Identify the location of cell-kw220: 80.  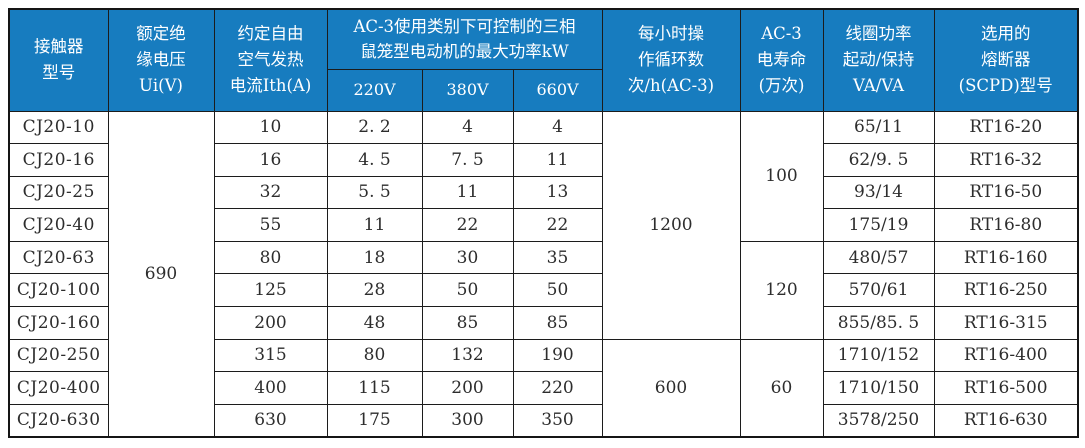
(374, 355).